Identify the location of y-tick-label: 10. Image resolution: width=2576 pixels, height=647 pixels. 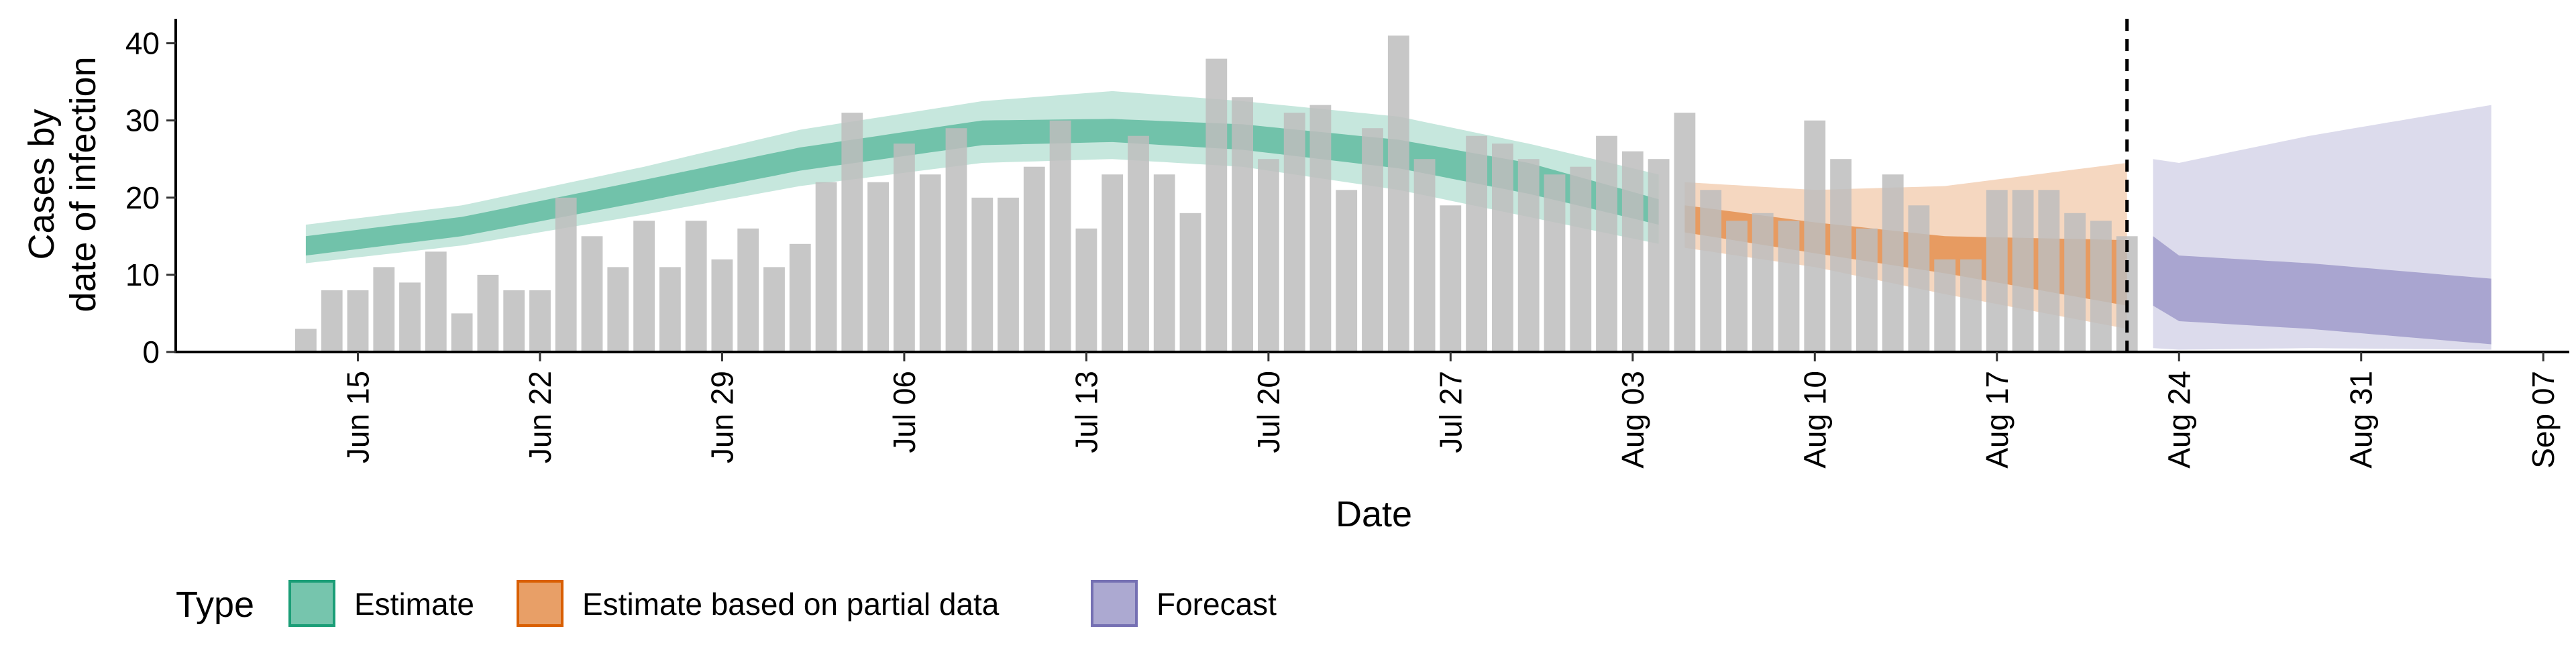
(142, 274).